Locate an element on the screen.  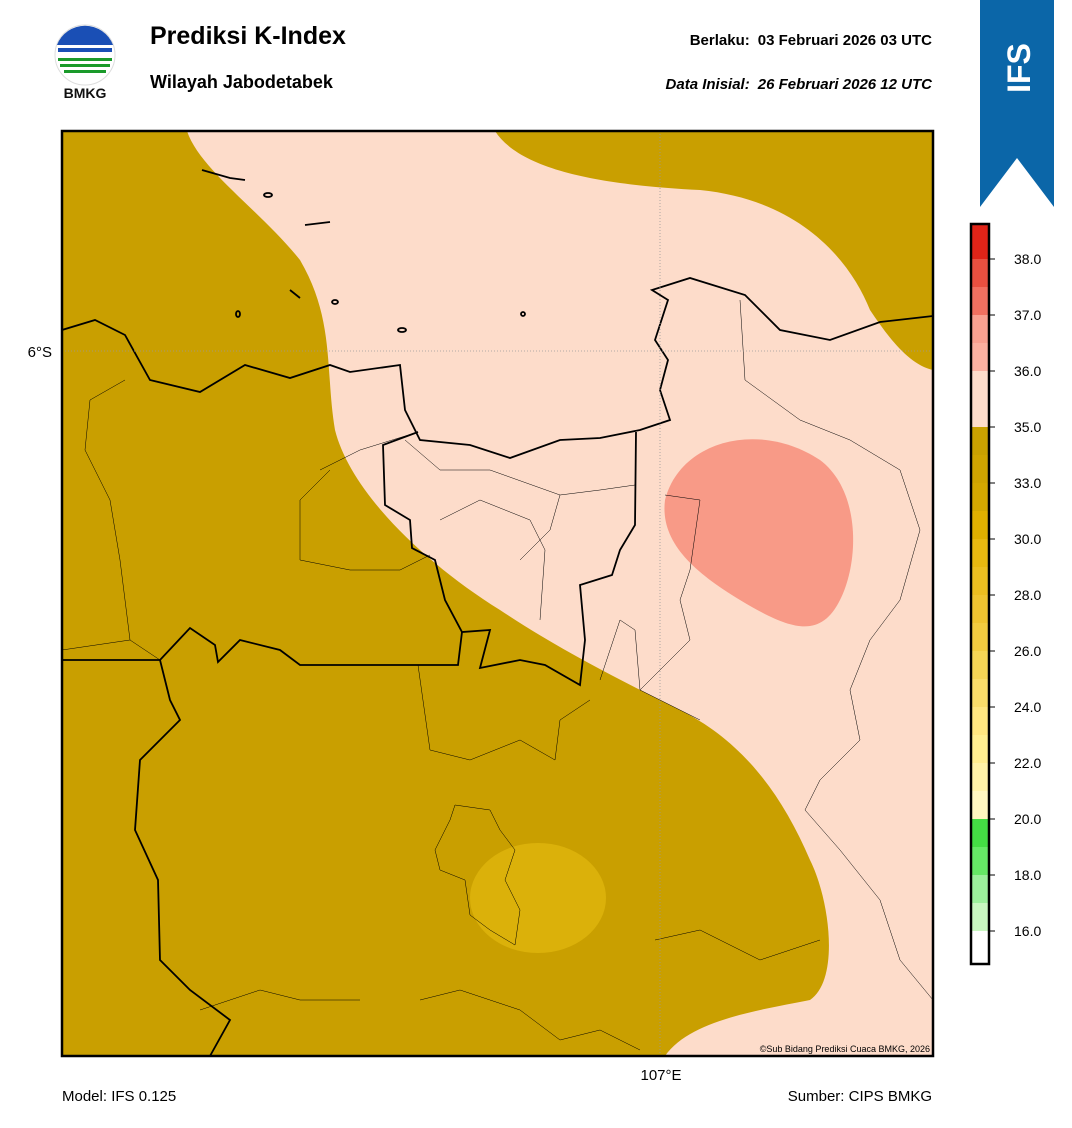
logo-text: BMKG is located at coordinates (85, 93).